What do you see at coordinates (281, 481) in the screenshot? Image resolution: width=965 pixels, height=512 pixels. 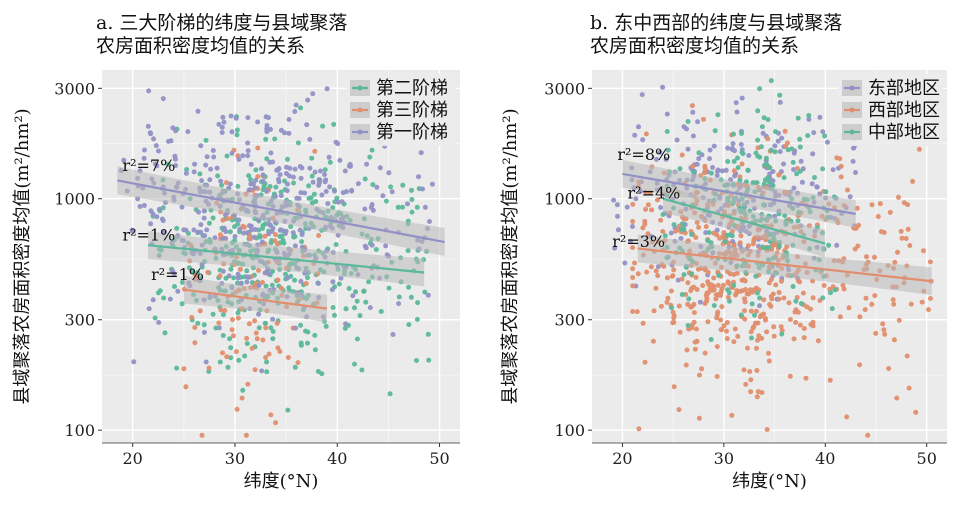 I see `x-axis-label: 纬度(°N)` at bounding box center [281, 481].